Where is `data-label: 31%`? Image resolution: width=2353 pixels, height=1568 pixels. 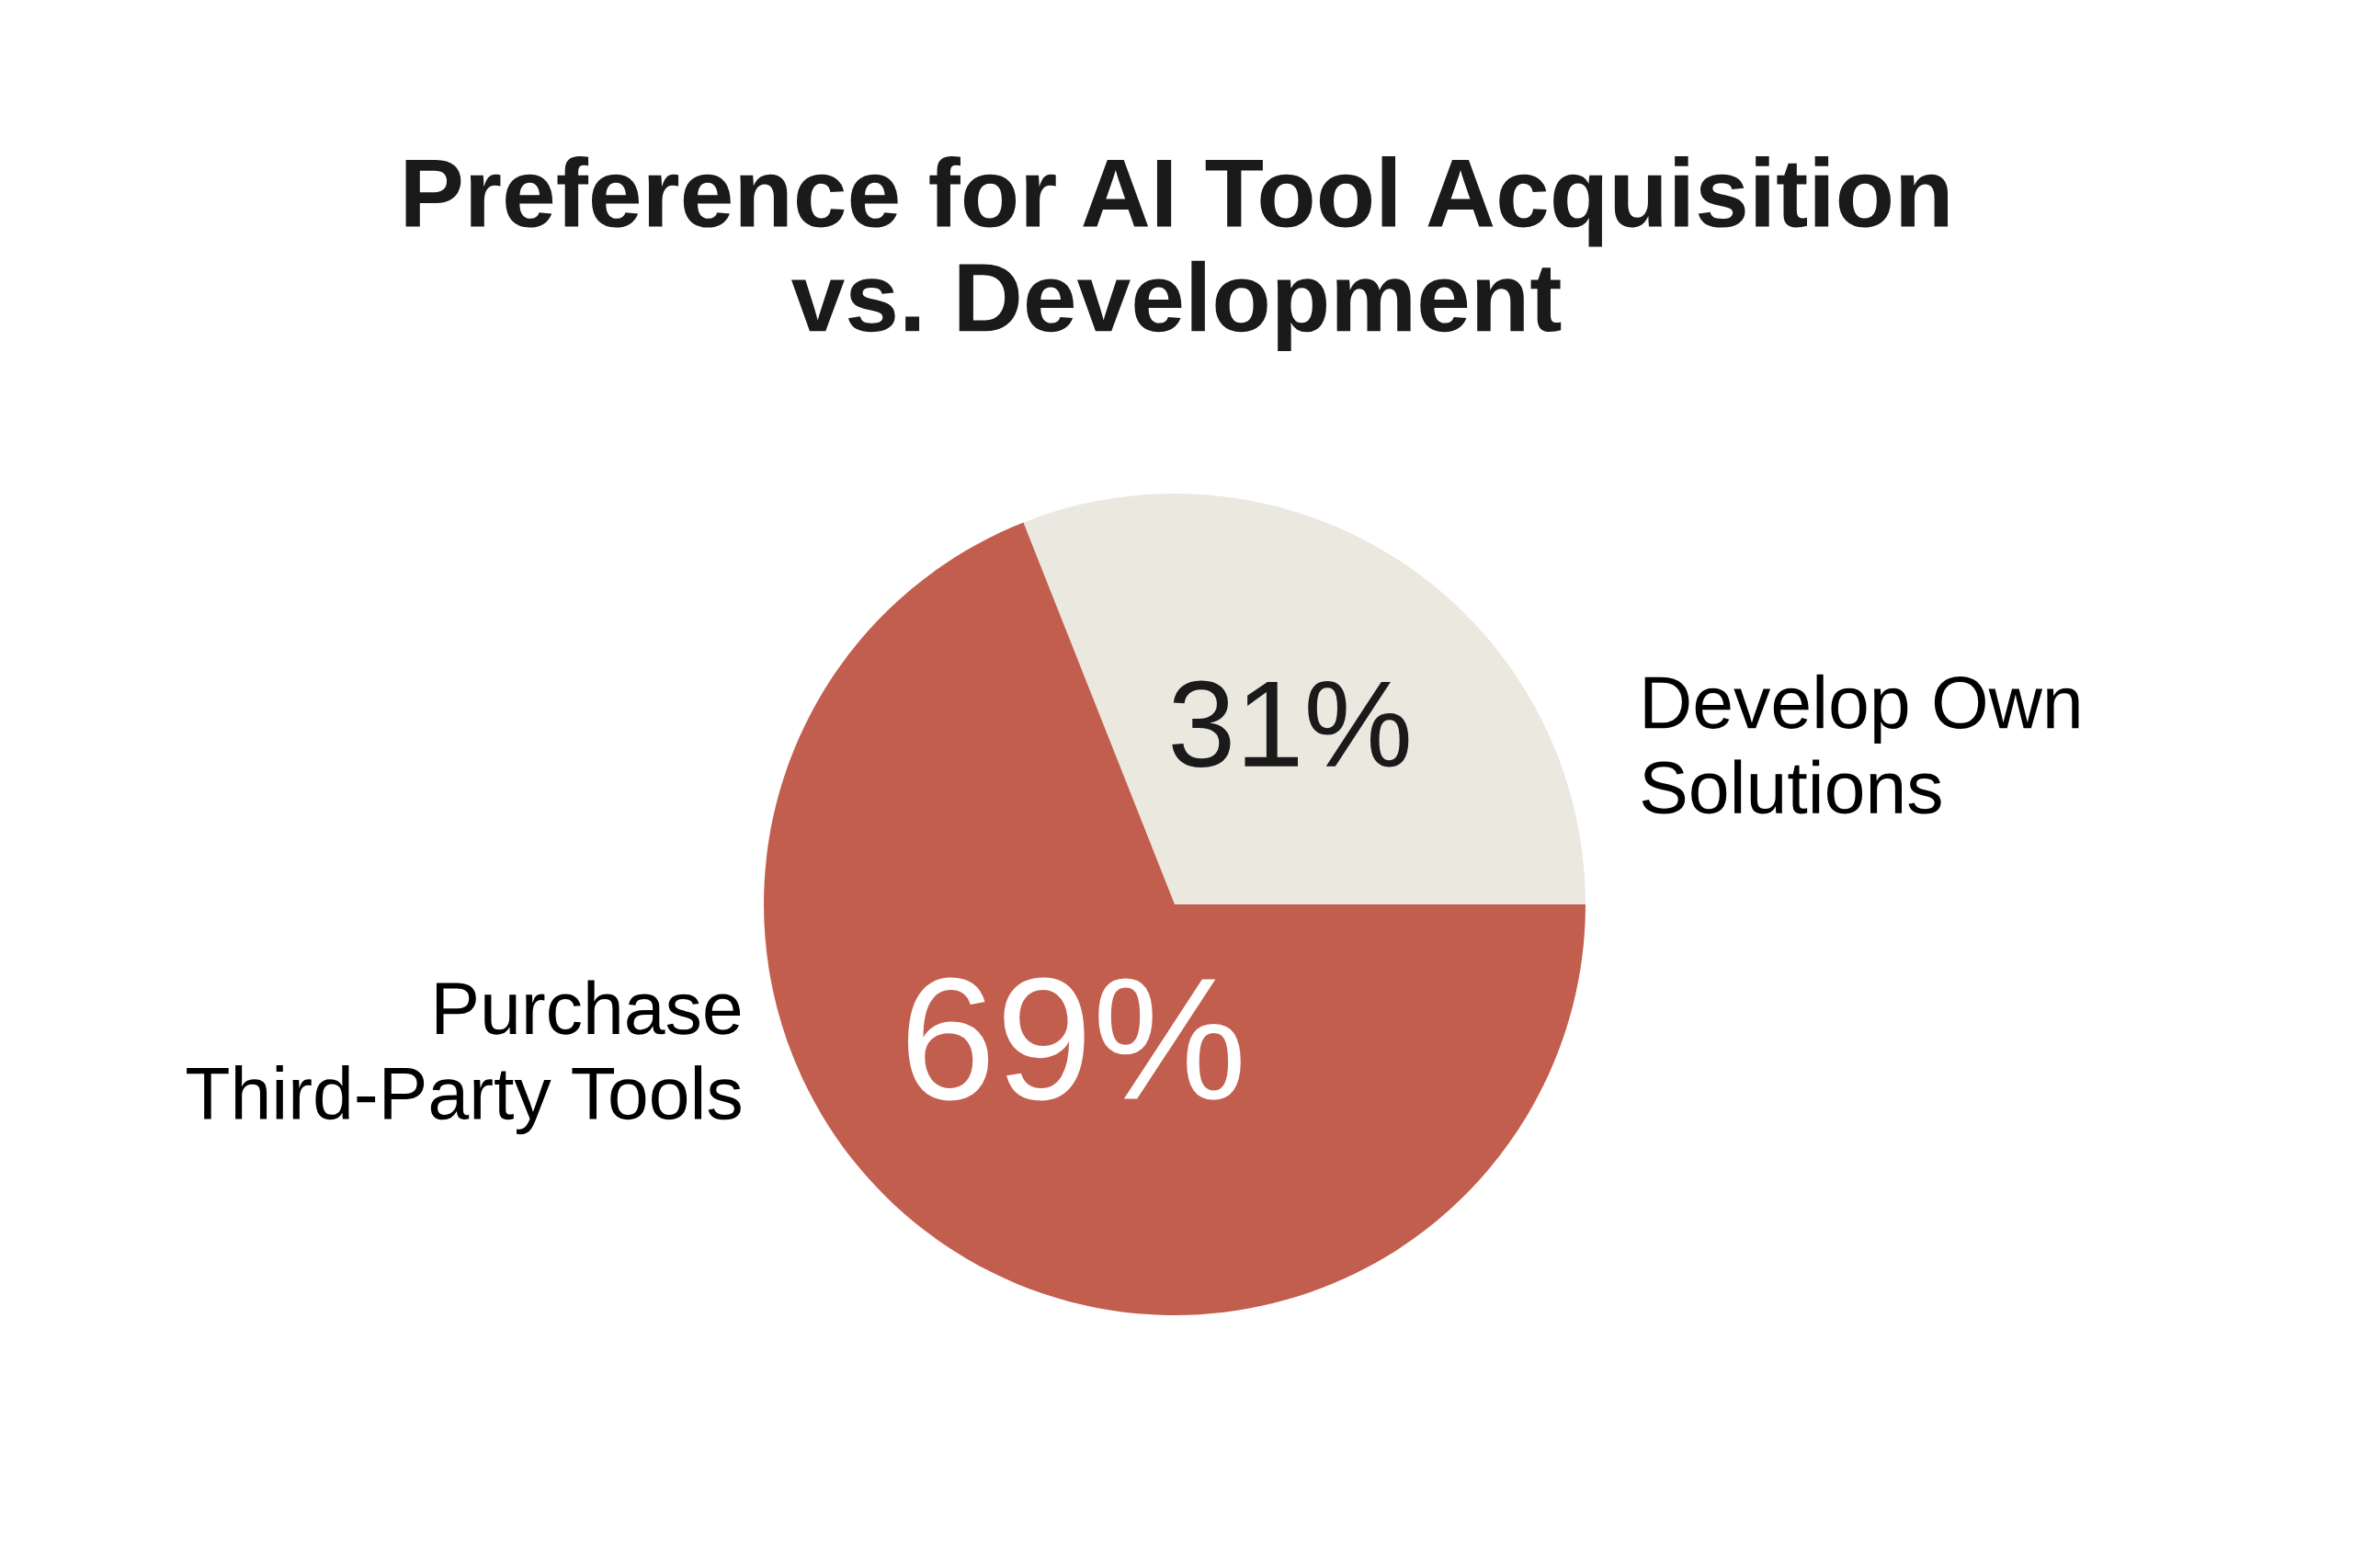 data-label: 31% is located at coordinates (1290, 723).